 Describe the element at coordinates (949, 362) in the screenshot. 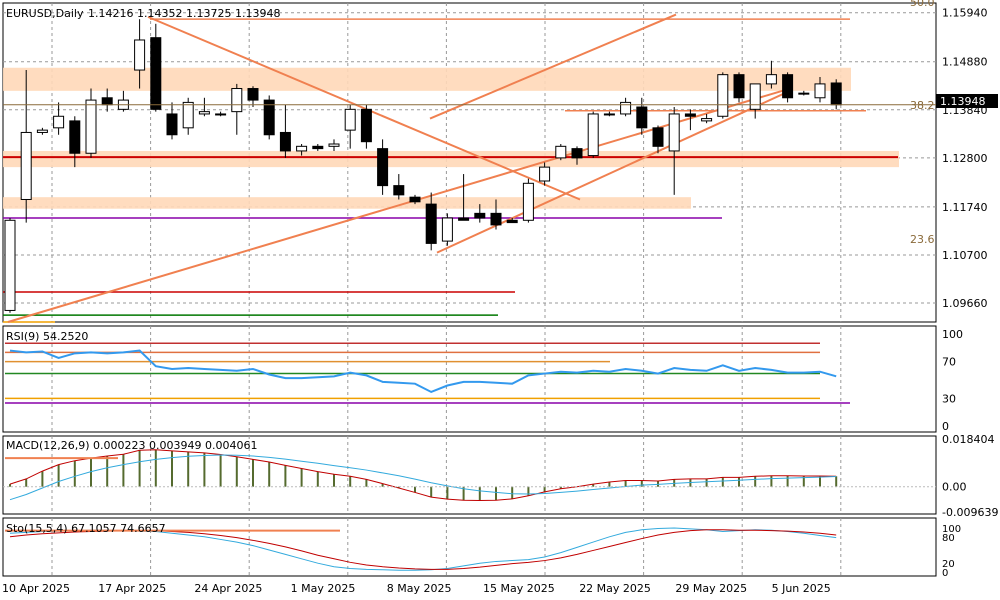

I see `rsi-tick-label: 70` at that location.